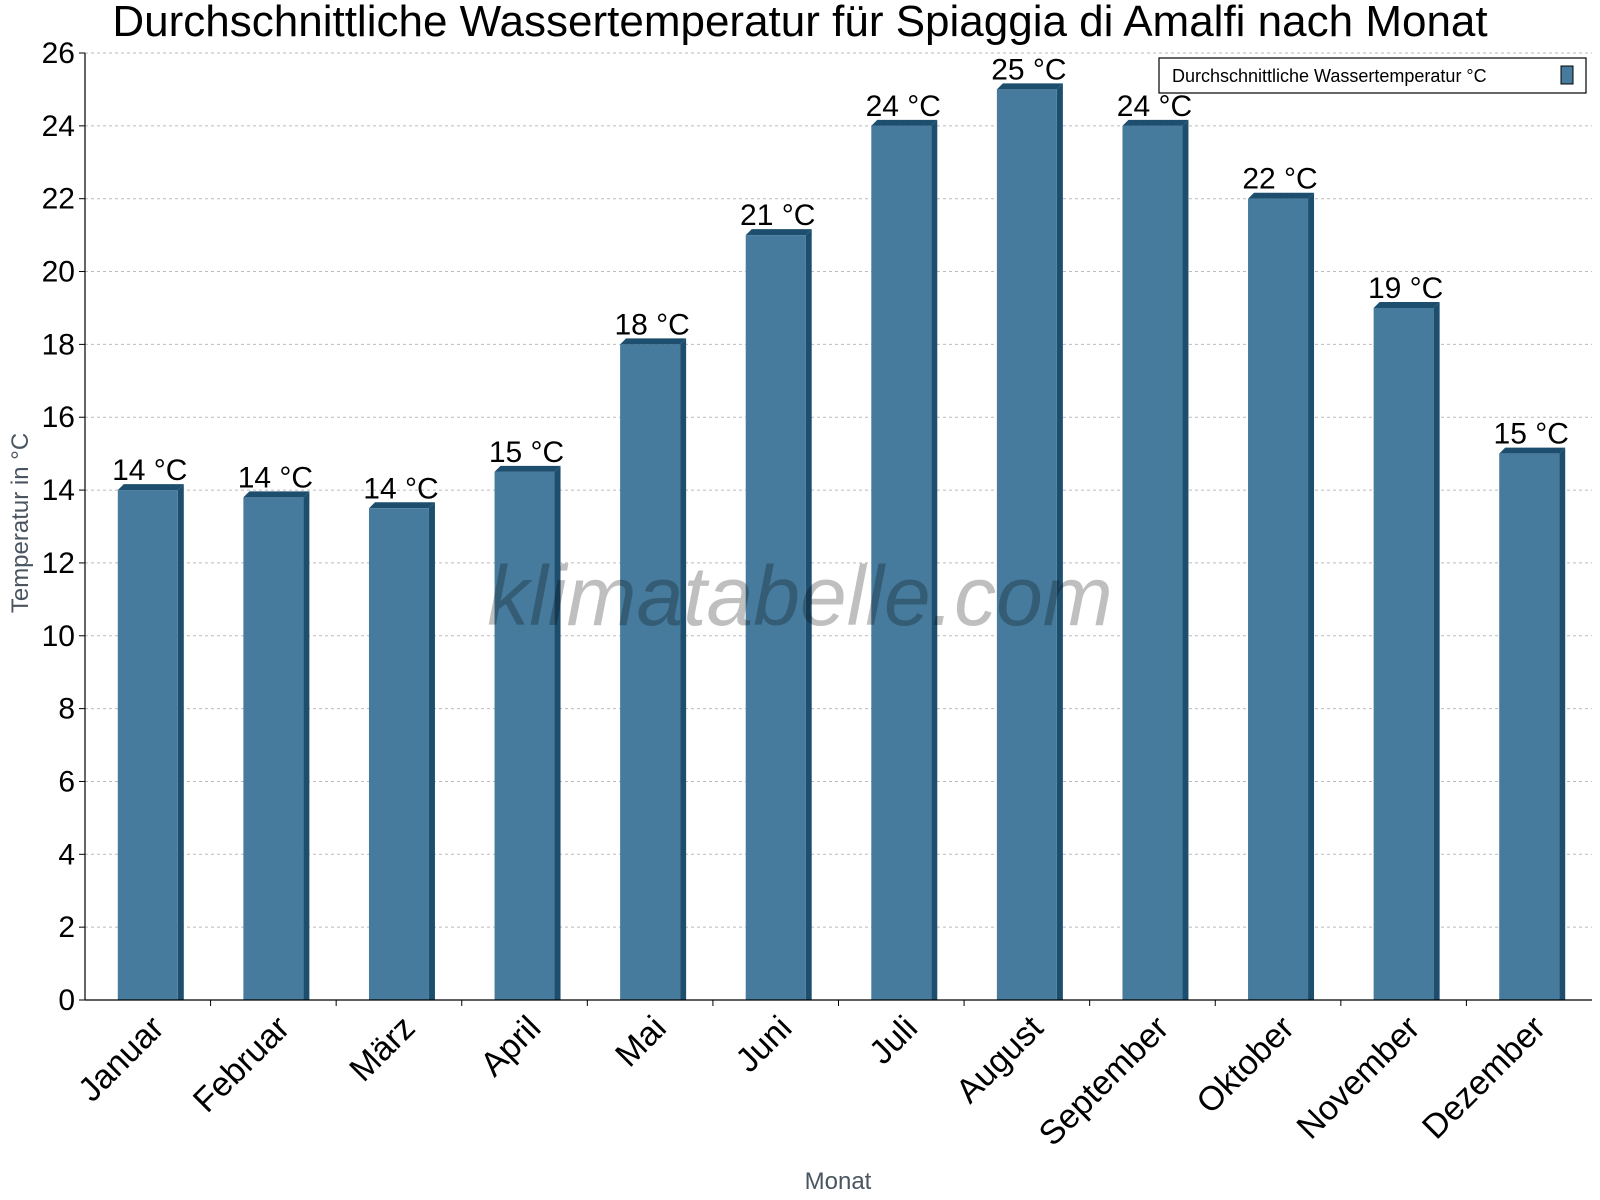 The width and height of the screenshot is (1600, 1200). I want to click on x-tick-label: März, so click(382, 1049).